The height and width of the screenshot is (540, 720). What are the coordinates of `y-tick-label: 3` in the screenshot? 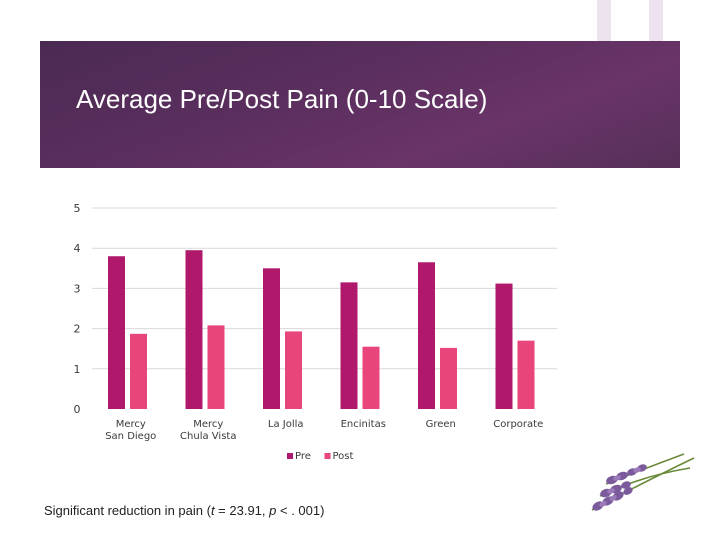 It's located at (77, 288).